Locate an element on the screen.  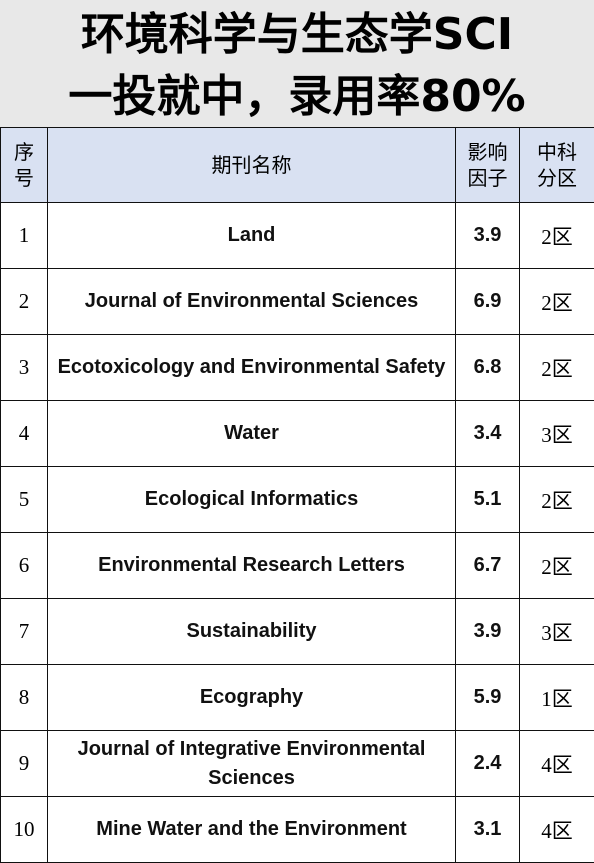
header-zone-line-2: 分区 is located at coordinates (557, 178).